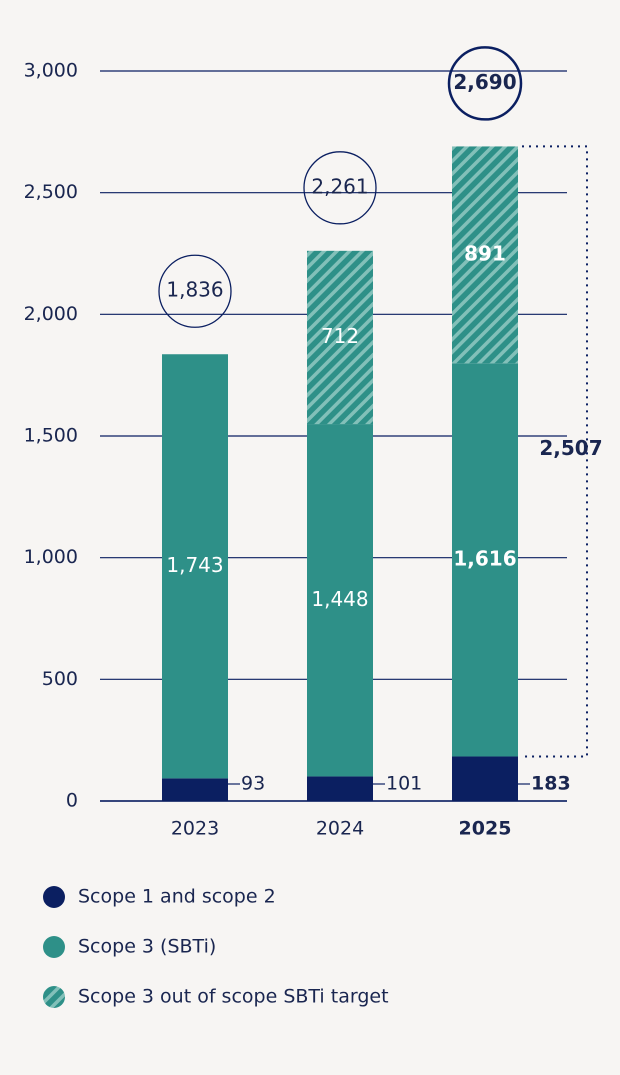 The width and height of the screenshot is (620, 1075). Describe the element at coordinates (51, 314) in the screenshot. I see `y-tick-label: 2,000` at that location.